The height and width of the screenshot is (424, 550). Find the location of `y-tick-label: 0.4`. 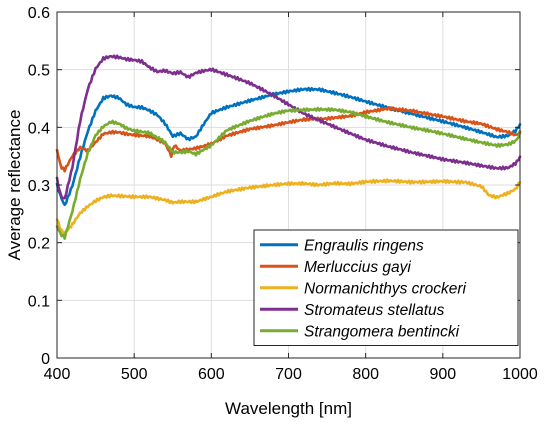

y-tick-label: 0.4 is located at coordinates (39, 128).